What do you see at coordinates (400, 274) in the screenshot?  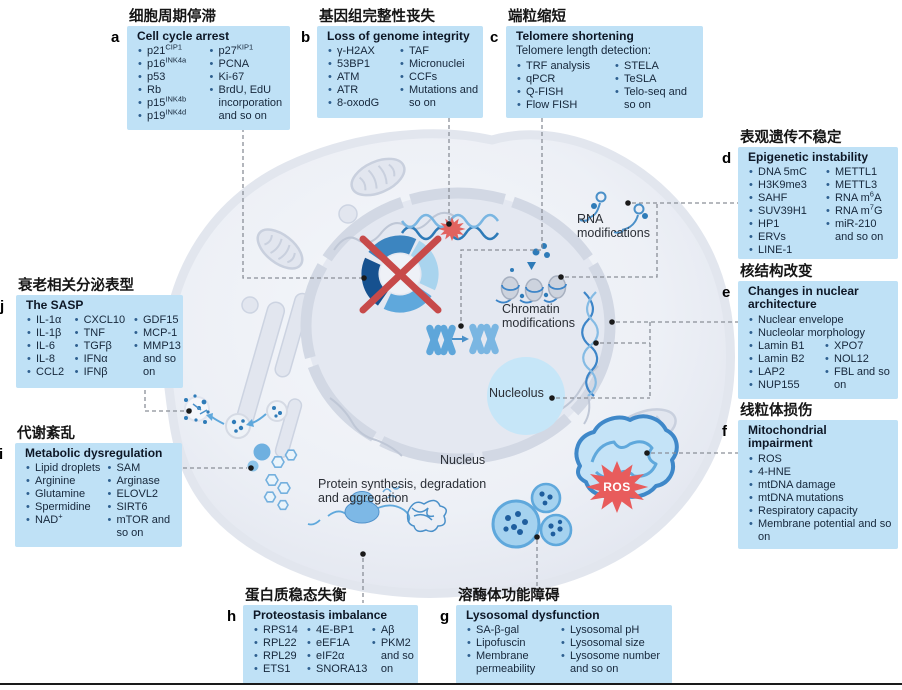 I see `red-cross-icon` at bounding box center [400, 274].